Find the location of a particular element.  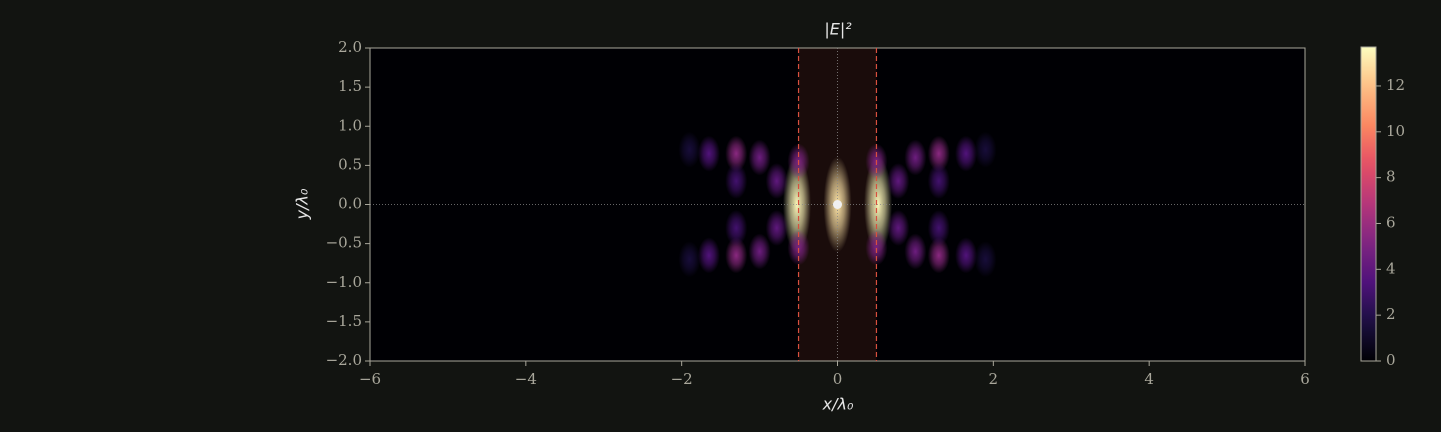

x-tick-label: −2 is located at coordinates (682, 379).